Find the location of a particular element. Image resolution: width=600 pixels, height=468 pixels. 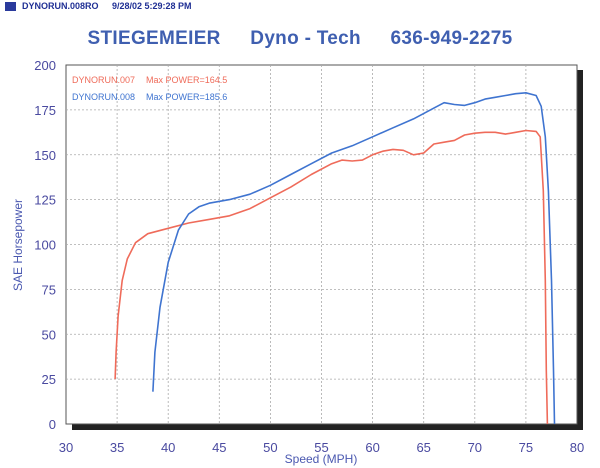

legend-max-power-1: Max POWER=164.5 is located at coordinates (186, 80).